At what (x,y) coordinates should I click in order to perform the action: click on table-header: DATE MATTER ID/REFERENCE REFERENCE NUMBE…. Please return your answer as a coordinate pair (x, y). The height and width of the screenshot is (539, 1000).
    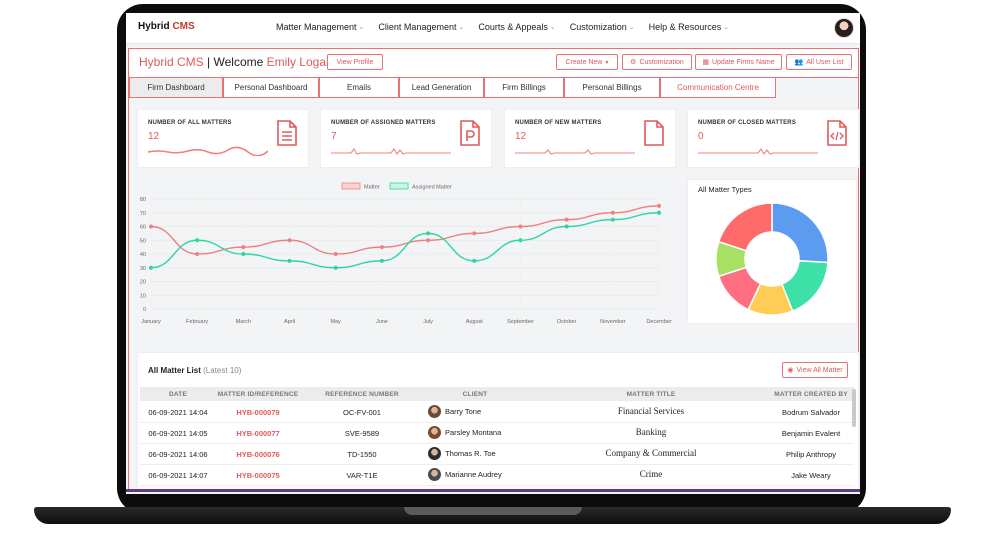
    Looking at the image, I should click on (497, 394).